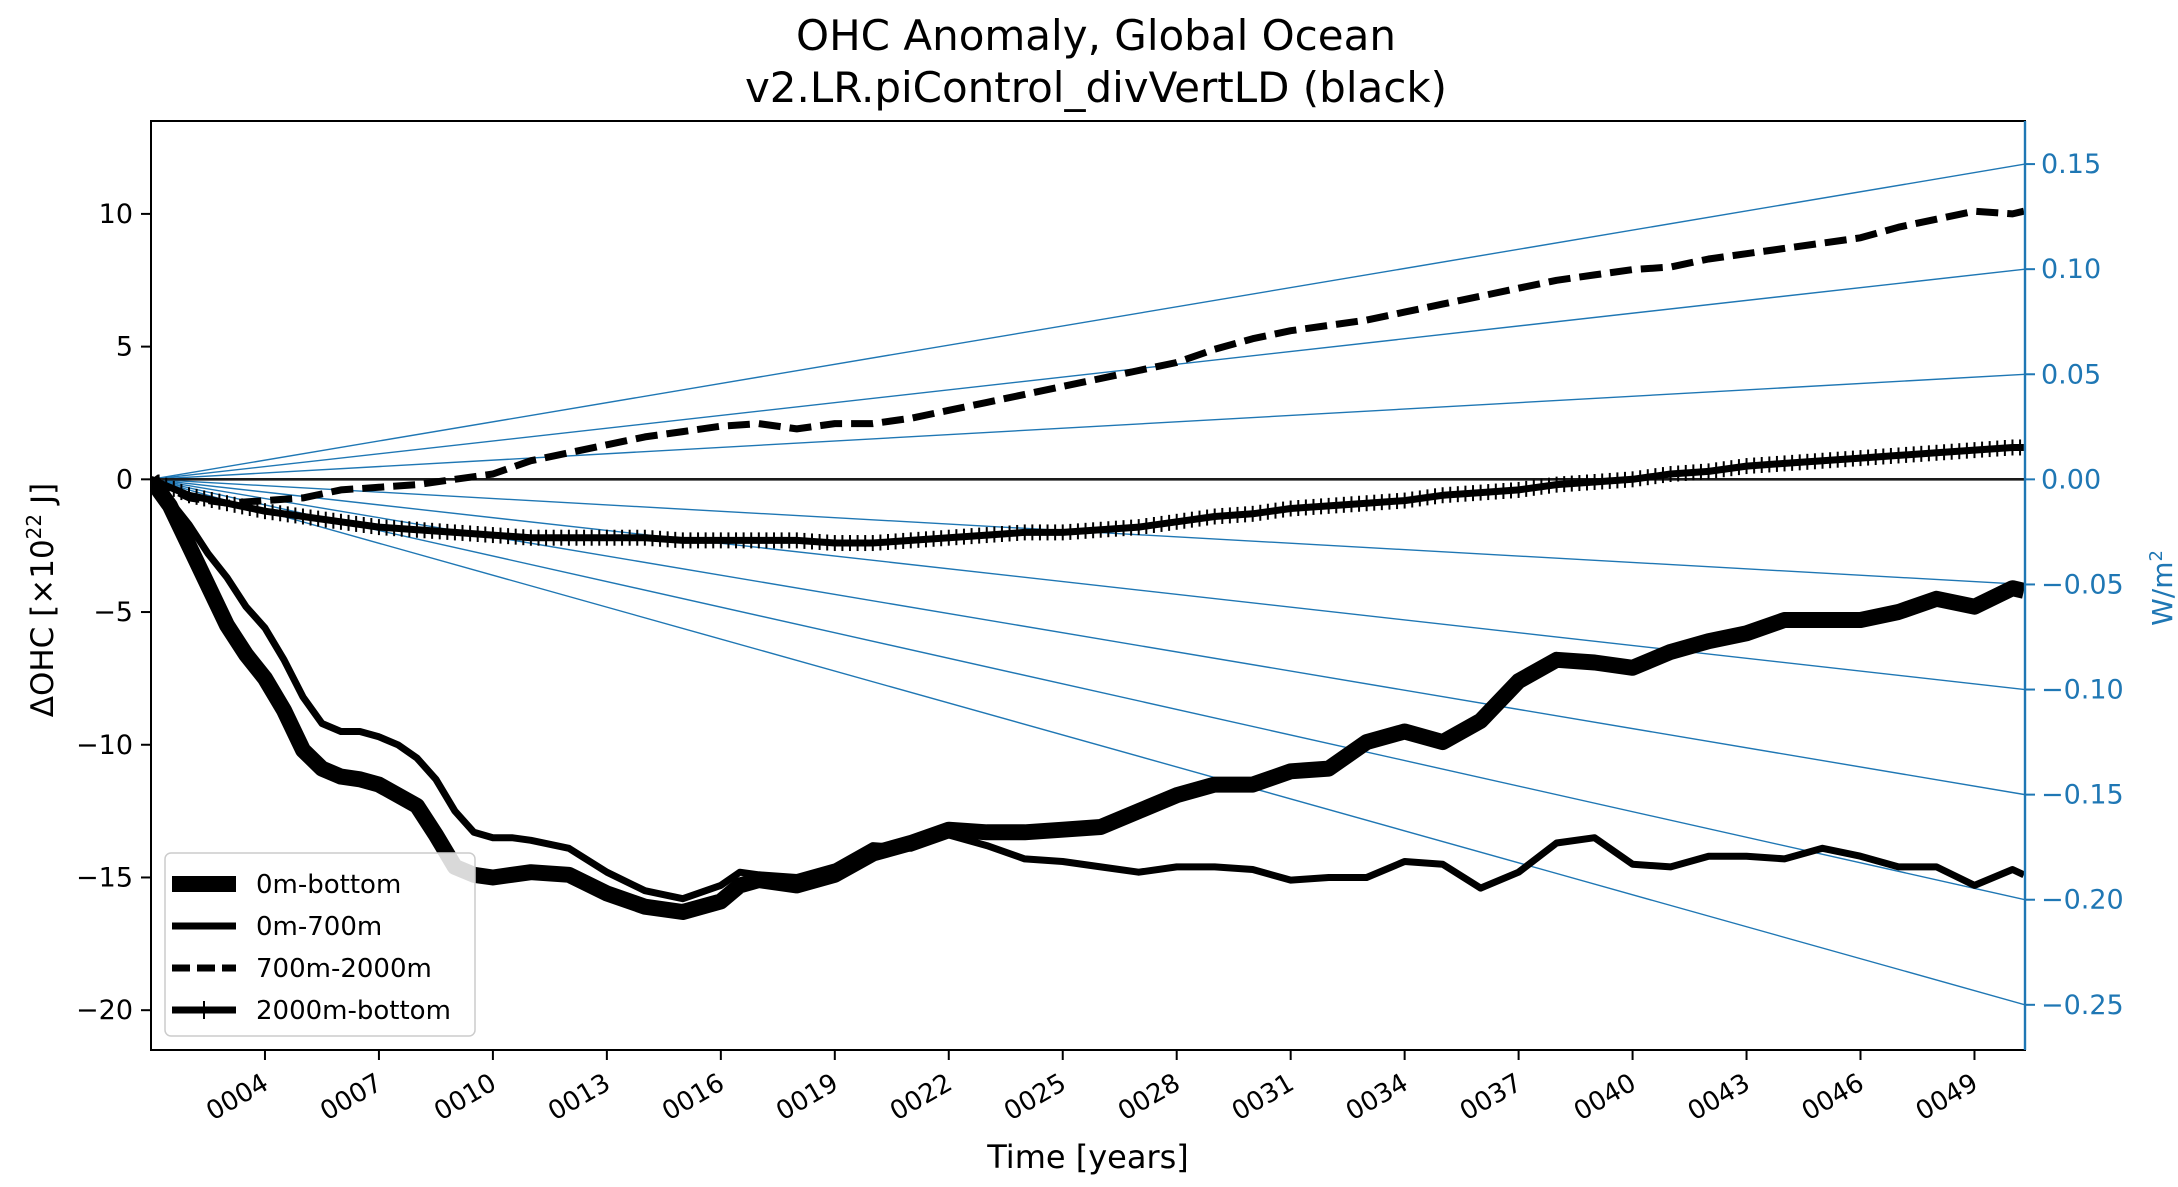 This screenshot has height=1187, width=2178. What do you see at coordinates (1088, 427) in the screenshot?
I see `reference-line-0p05` at bounding box center [1088, 427].